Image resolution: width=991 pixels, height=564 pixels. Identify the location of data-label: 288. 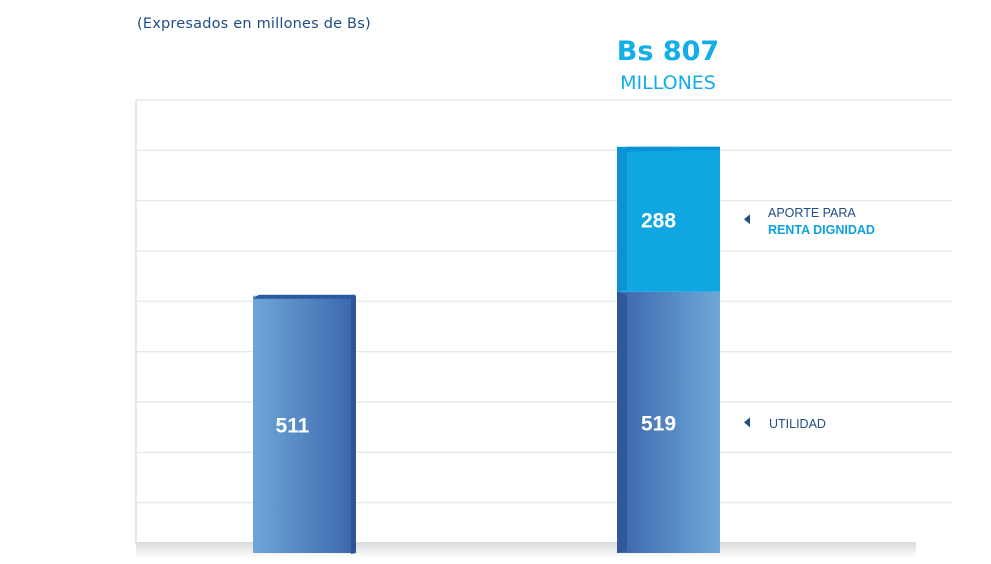
(658, 220).